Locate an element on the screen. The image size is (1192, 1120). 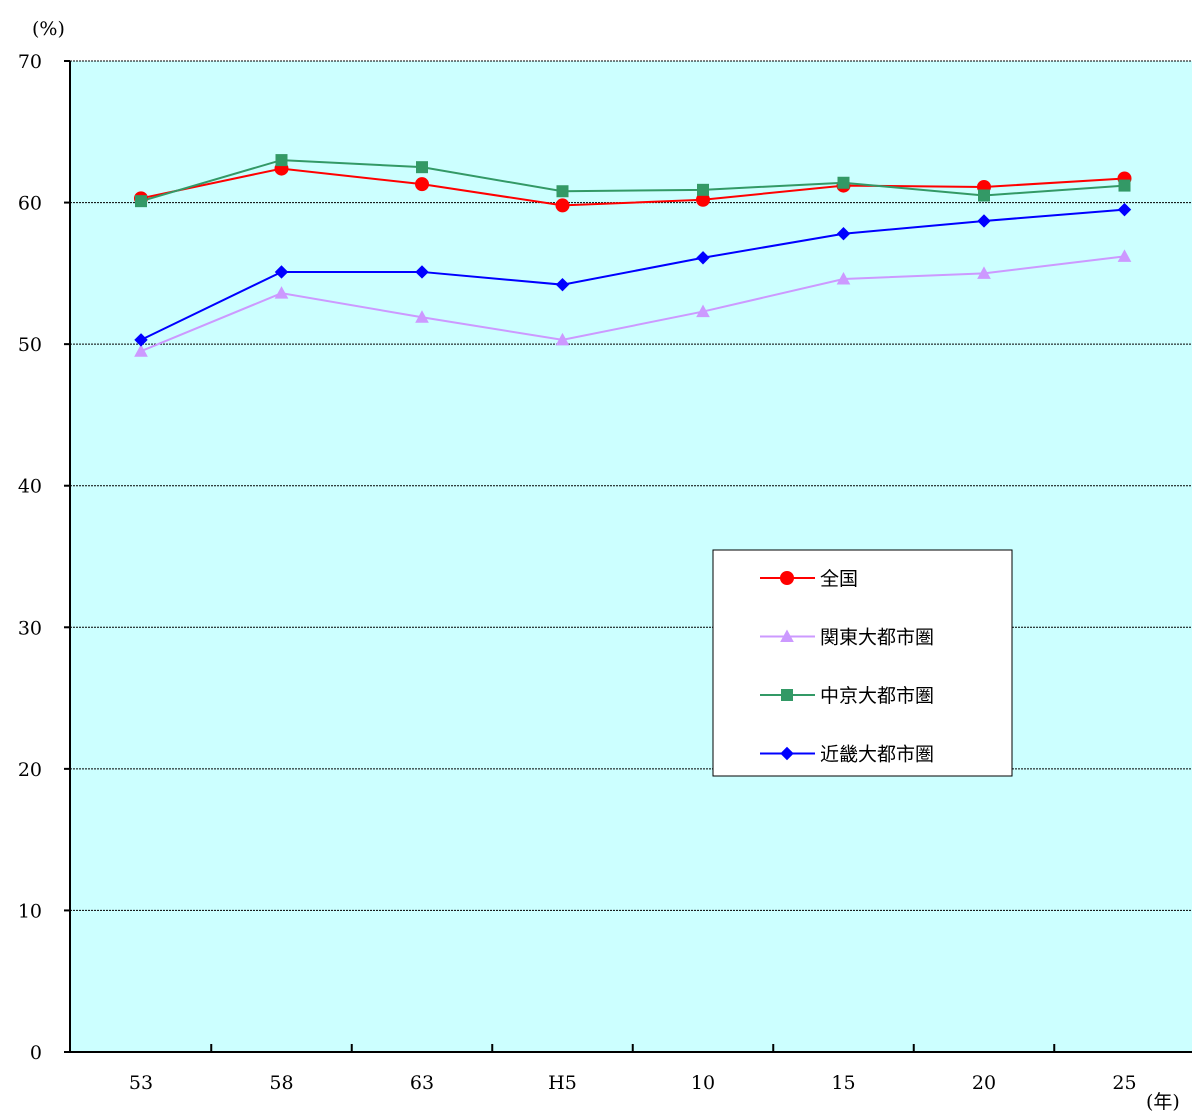
legend-label: 近畿大都市圏 is located at coordinates (877, 755).